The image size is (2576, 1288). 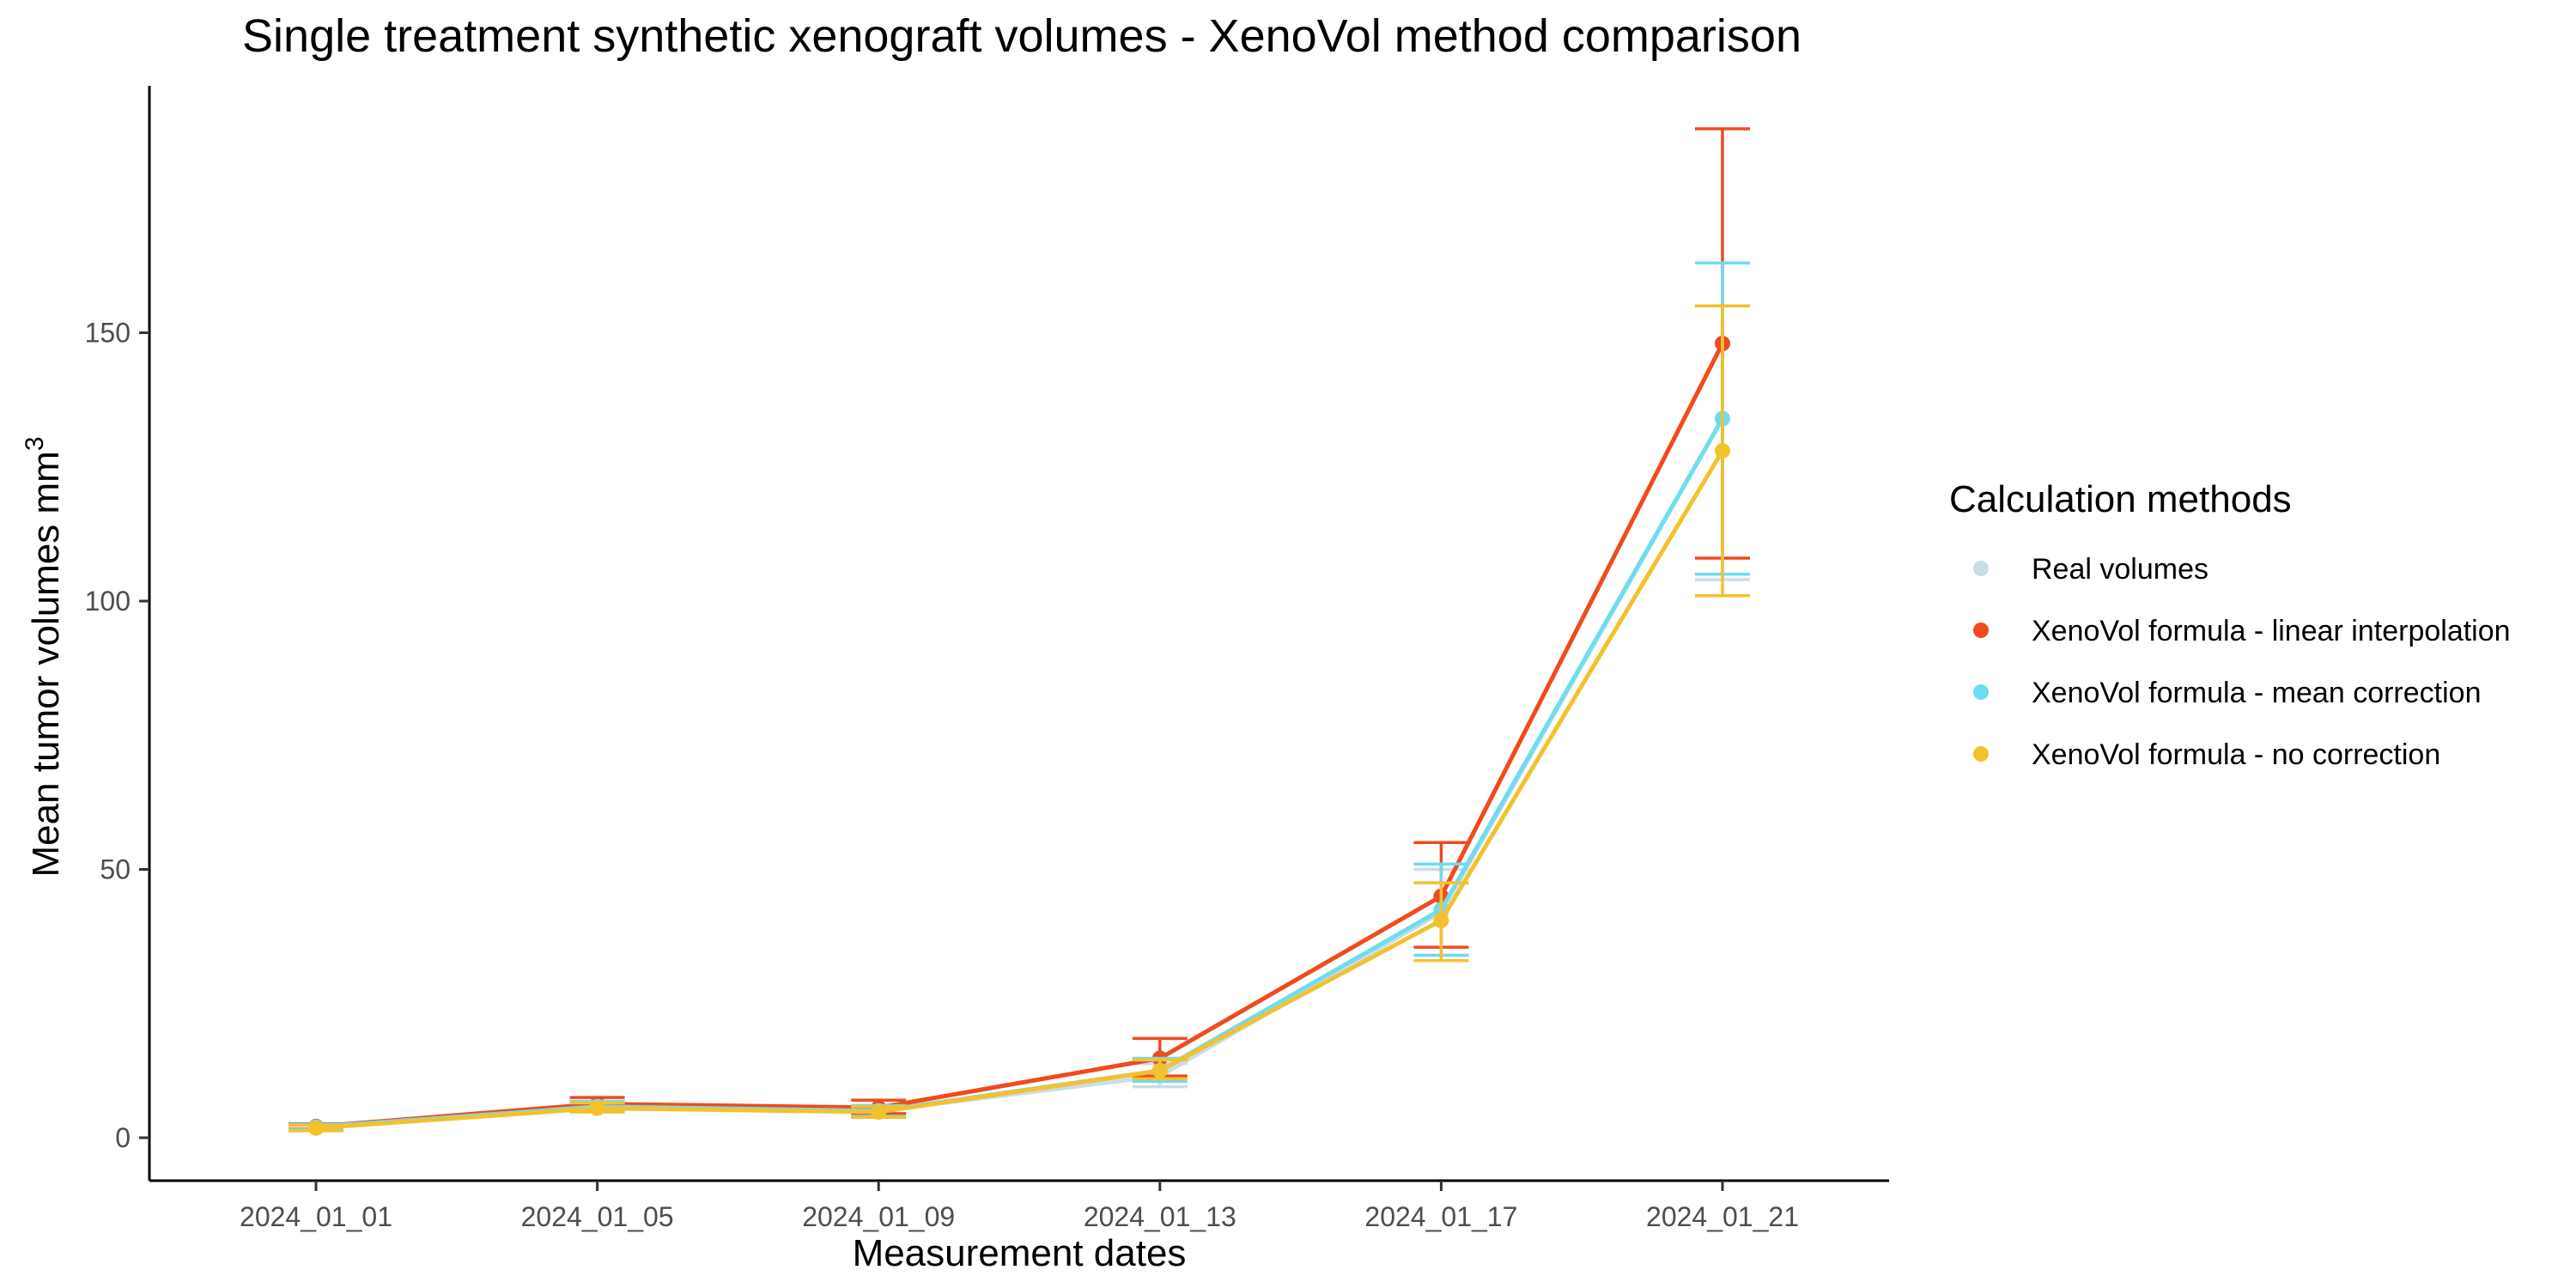 I want to click on legend-title: Calculation methods, so click(x=2120, y=499).